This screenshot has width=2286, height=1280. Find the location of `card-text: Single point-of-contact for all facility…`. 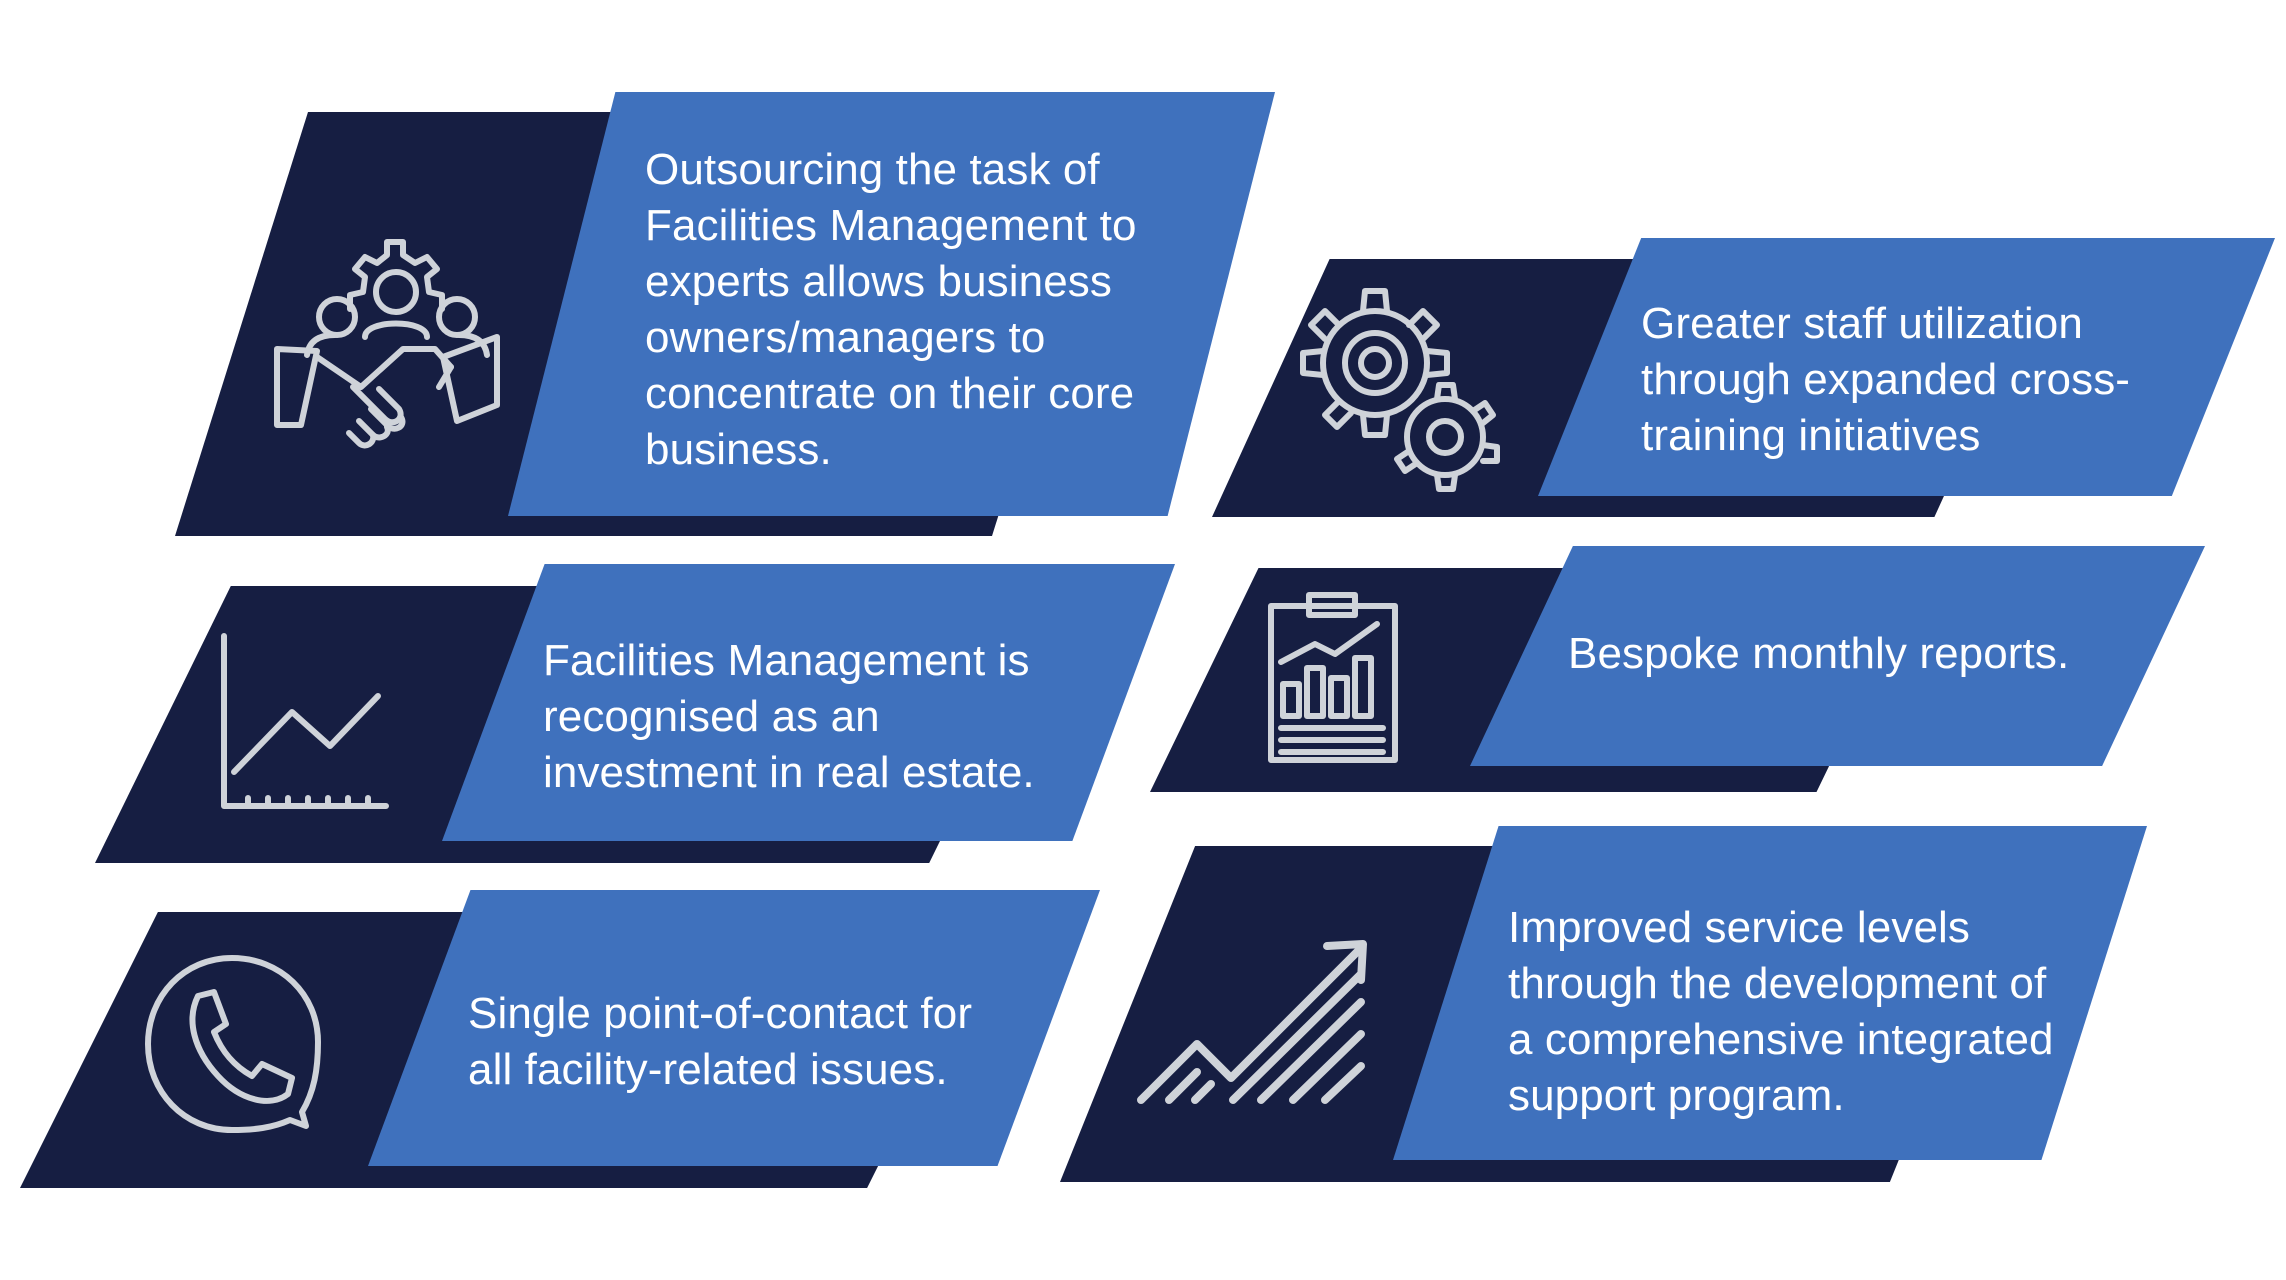

card-text: Single point-of-contact for all facility… is located at coordinates (720, 1041).